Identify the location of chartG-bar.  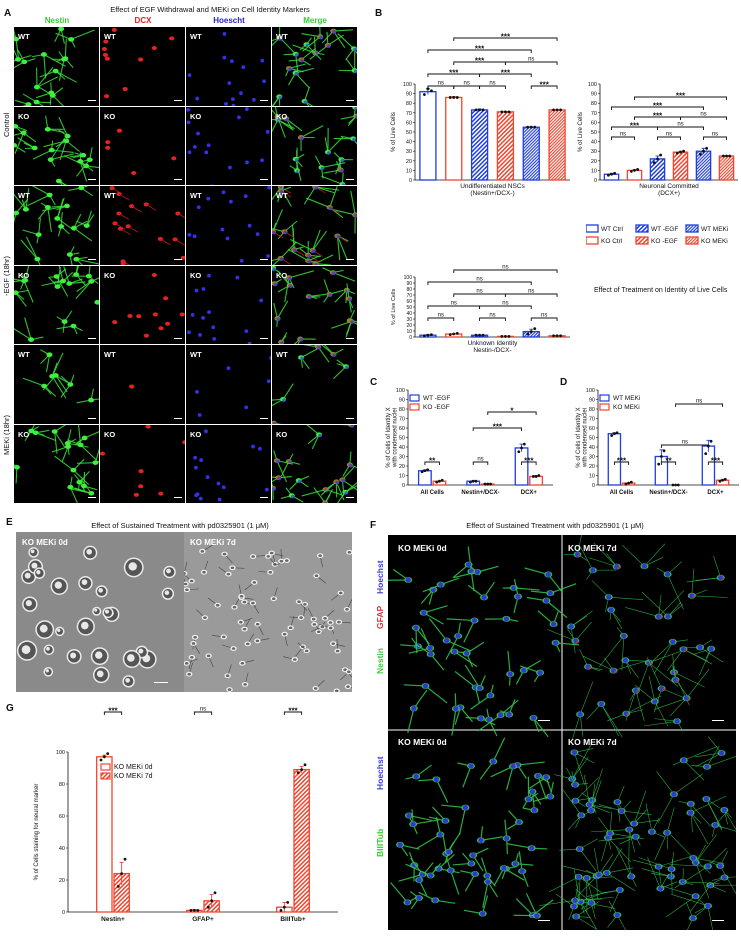
(301, 840).